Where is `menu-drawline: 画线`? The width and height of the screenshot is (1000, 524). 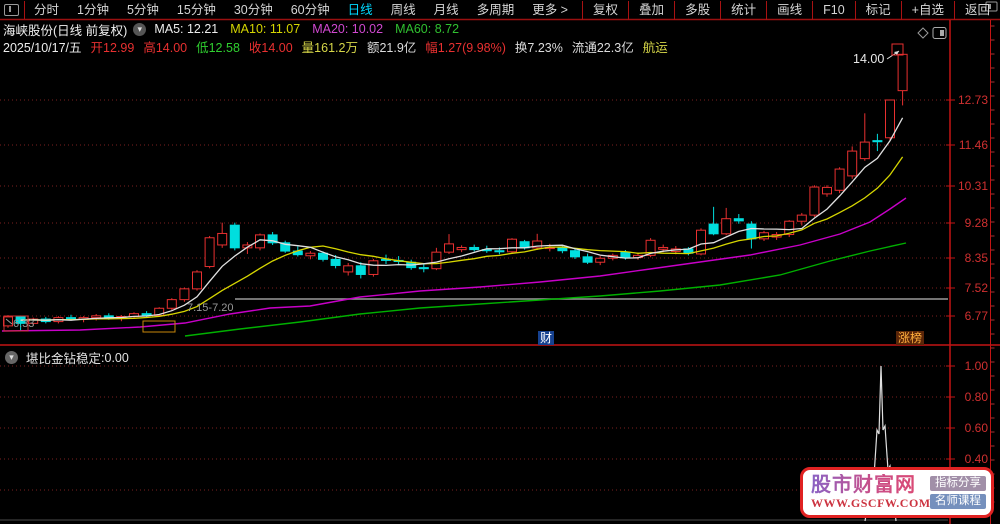
menu-drawline: 画线 is located at coordinates (789, 10).